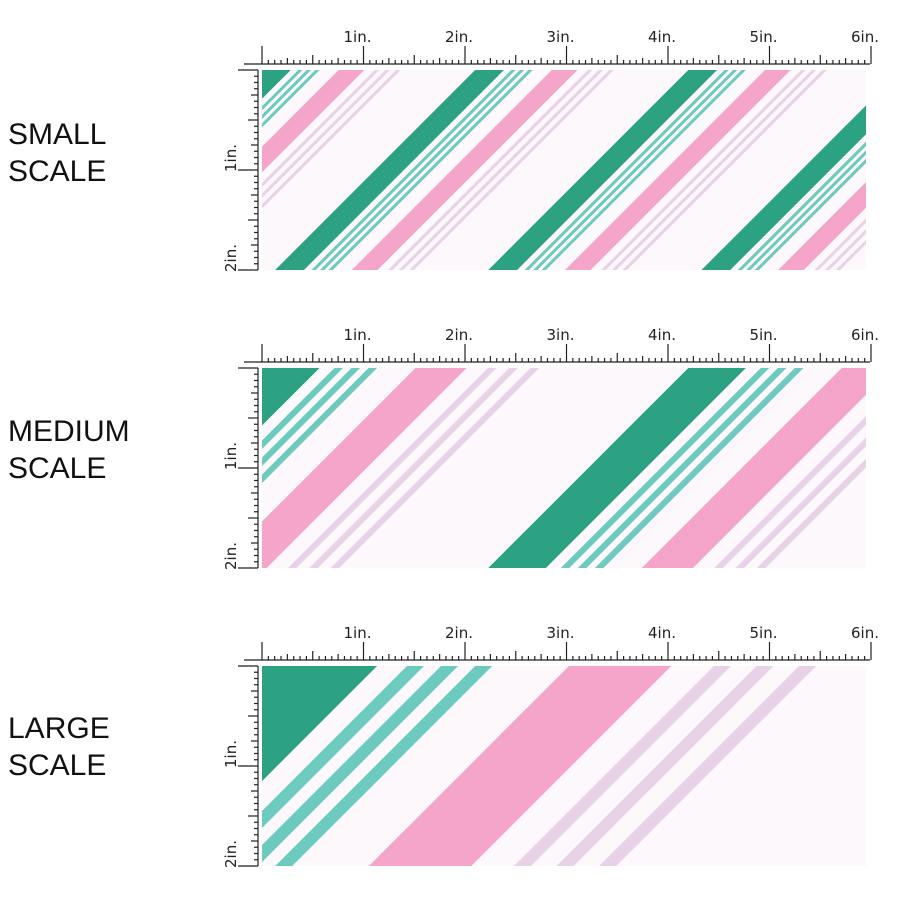 This screenshot has width=900, height=900. I want to click on small-scale-label: SMALL SCALE, so click(57, 153).